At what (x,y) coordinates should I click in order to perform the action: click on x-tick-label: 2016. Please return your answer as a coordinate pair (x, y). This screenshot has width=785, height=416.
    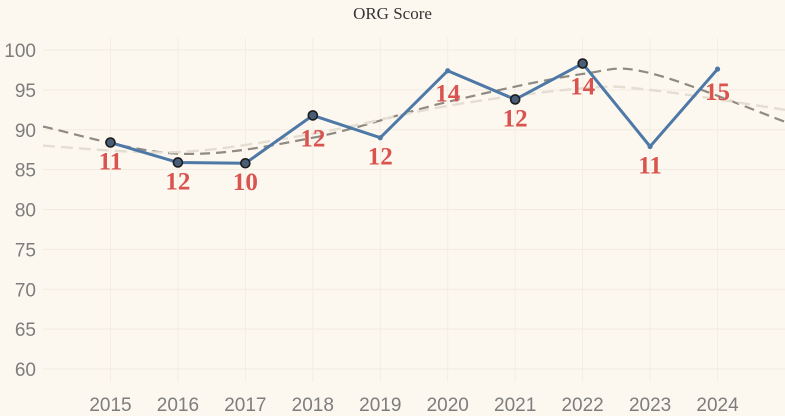
    Looking at the image, I should click on (178, 405).